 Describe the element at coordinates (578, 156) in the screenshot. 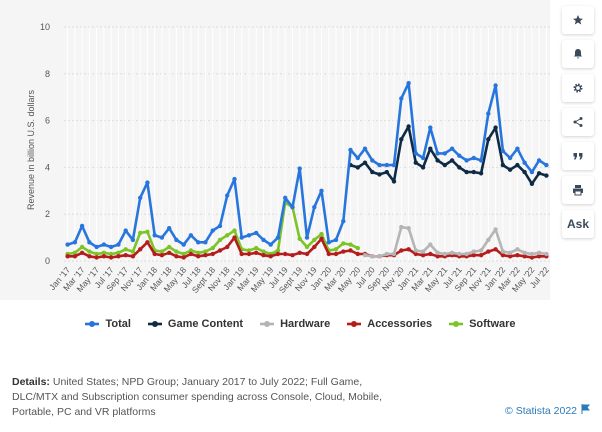

I see `cite-button` at that location.